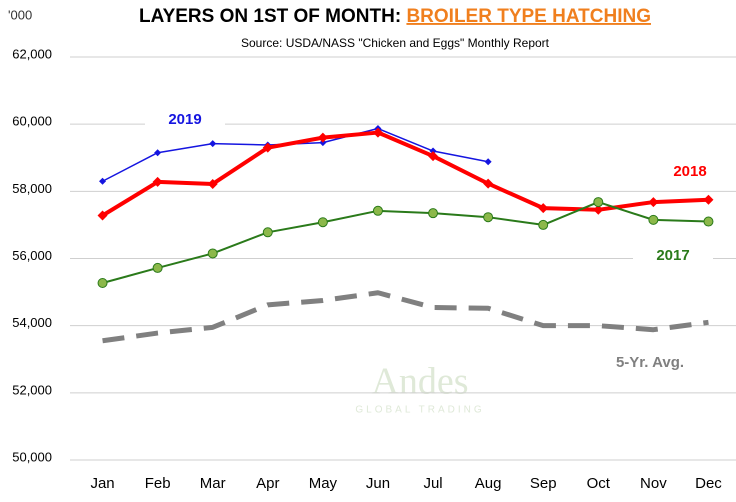 This screenshot has width=736, height=502. I want to click on x-tick-label: Jul, so click(432, 483).